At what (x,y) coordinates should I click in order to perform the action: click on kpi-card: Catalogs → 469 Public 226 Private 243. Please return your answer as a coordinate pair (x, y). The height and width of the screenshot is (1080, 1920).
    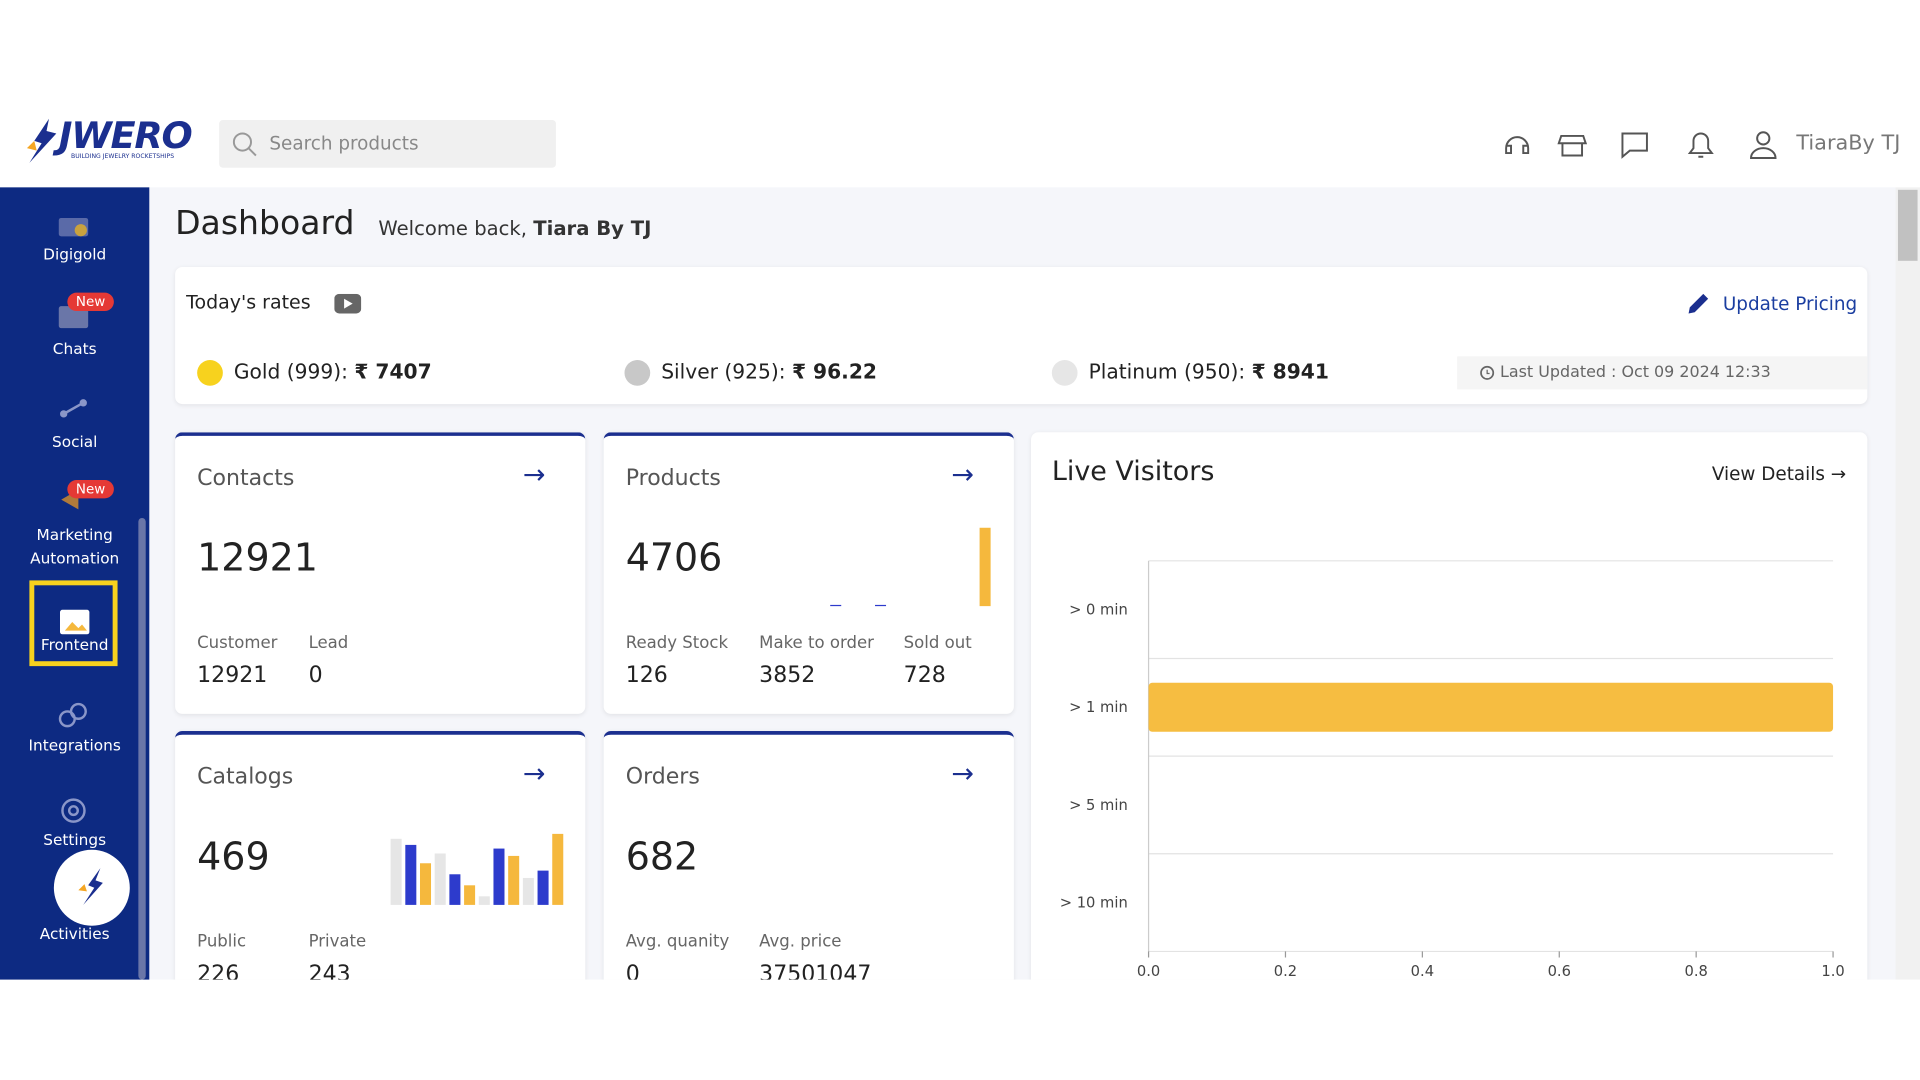
    Looking at the image, I should click on (380, 855).